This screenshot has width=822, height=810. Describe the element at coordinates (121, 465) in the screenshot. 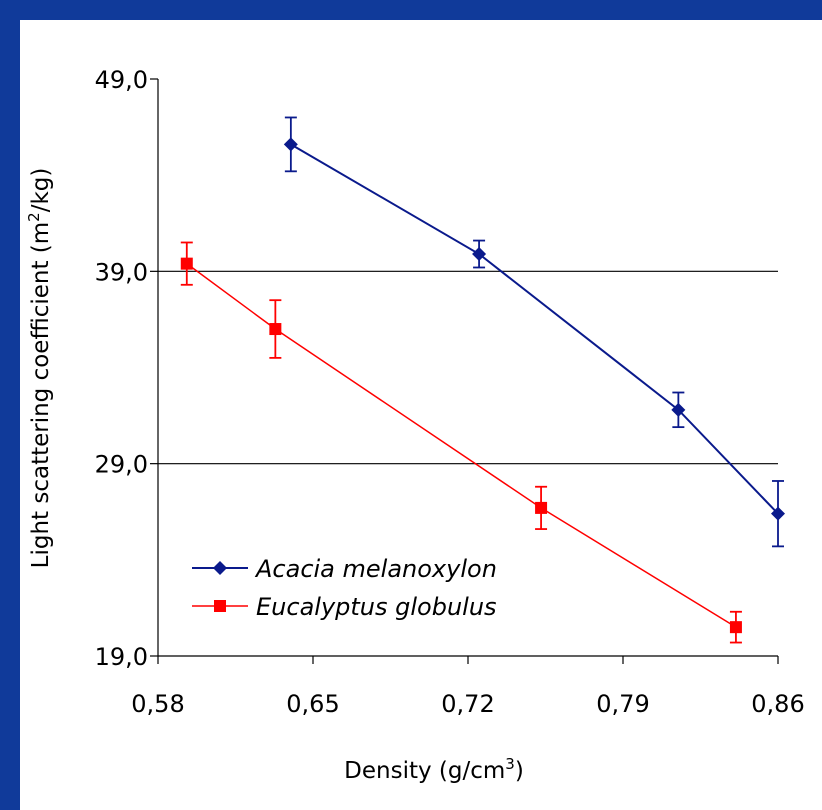

I see `y-tick-label-1: 29,0` at that location.